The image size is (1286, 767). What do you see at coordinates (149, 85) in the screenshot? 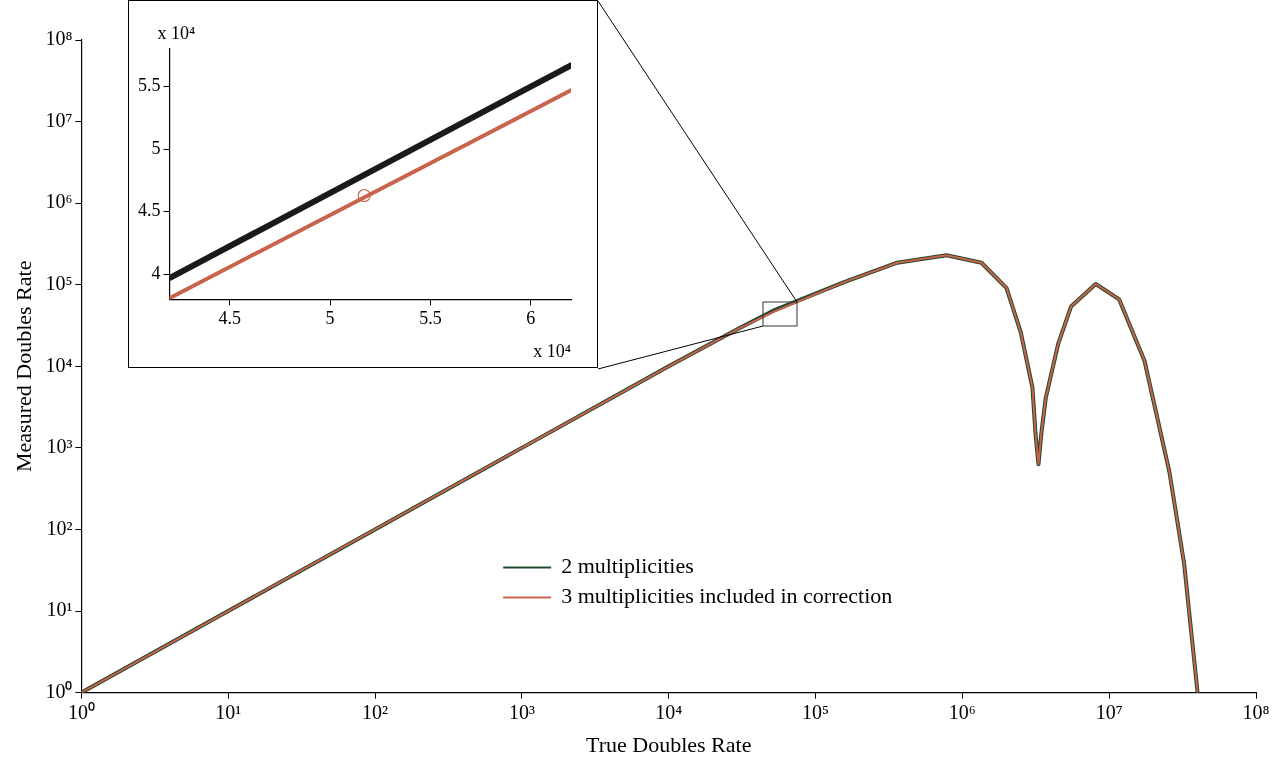
I see `y-tick-label: 5.5` at bounding box center [149, 85].